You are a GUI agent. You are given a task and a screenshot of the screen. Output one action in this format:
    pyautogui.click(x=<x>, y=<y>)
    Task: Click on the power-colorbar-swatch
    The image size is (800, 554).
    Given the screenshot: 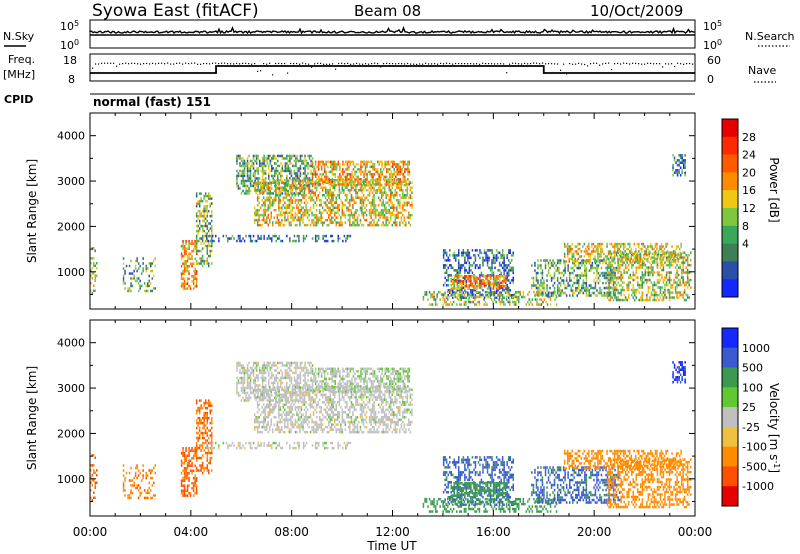 What is the action you would take?
    pyautogui.click(x=730, y=128)
    